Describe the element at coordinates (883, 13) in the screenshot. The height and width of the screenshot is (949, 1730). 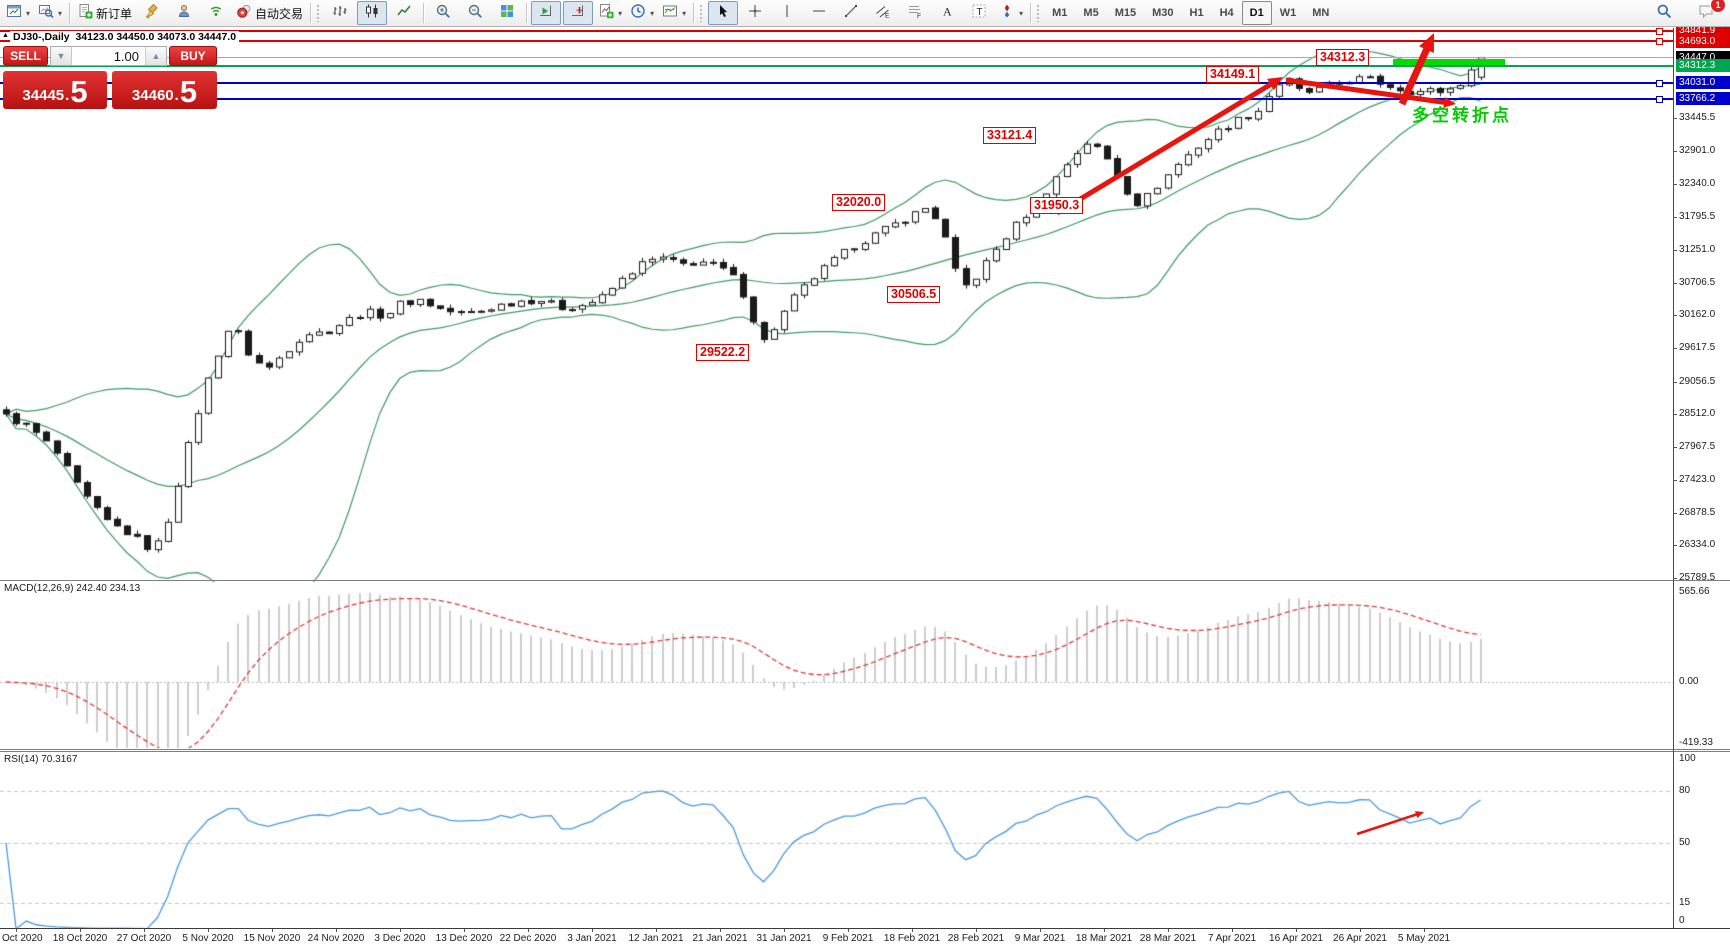
I see `equidistant-channel-tool-button: E` at that location.